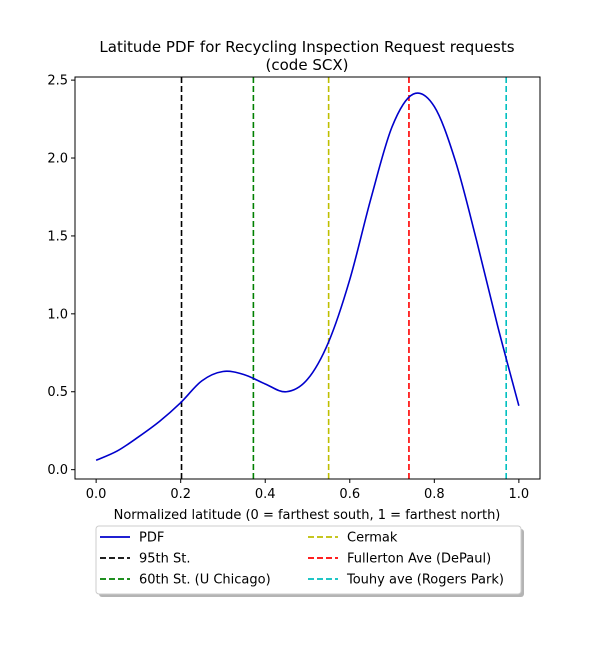 This screenshot has height=650, width=600. Describe the element at coordinates (151, 538) in the screenshot. I see `legend-label: PDF` at that location.